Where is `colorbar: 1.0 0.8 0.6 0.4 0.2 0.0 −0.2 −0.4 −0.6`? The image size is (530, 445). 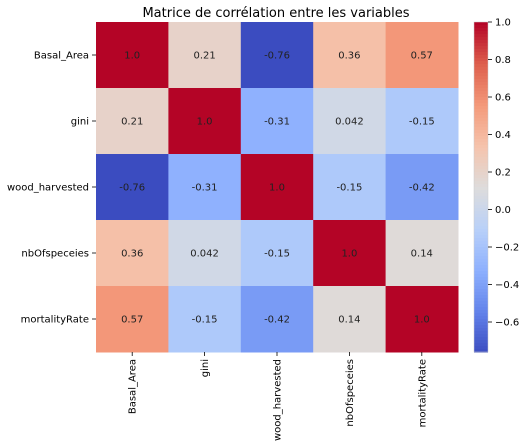 colorbar: 1.0 0.8 0.6 0.4 0.2 0.0 −0.2 −0.4 −0.6 is located at coordinates (496, 185).